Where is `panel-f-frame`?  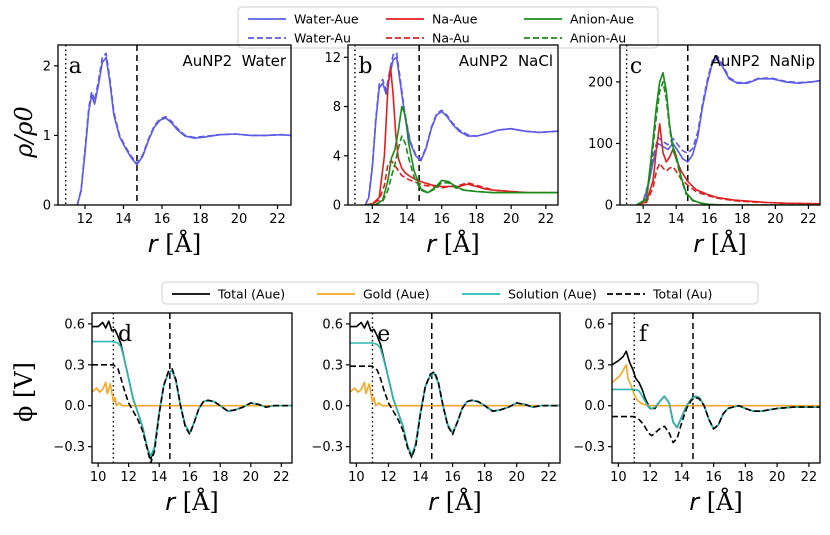 panel-f-frame is located at coordinates (716, 388).